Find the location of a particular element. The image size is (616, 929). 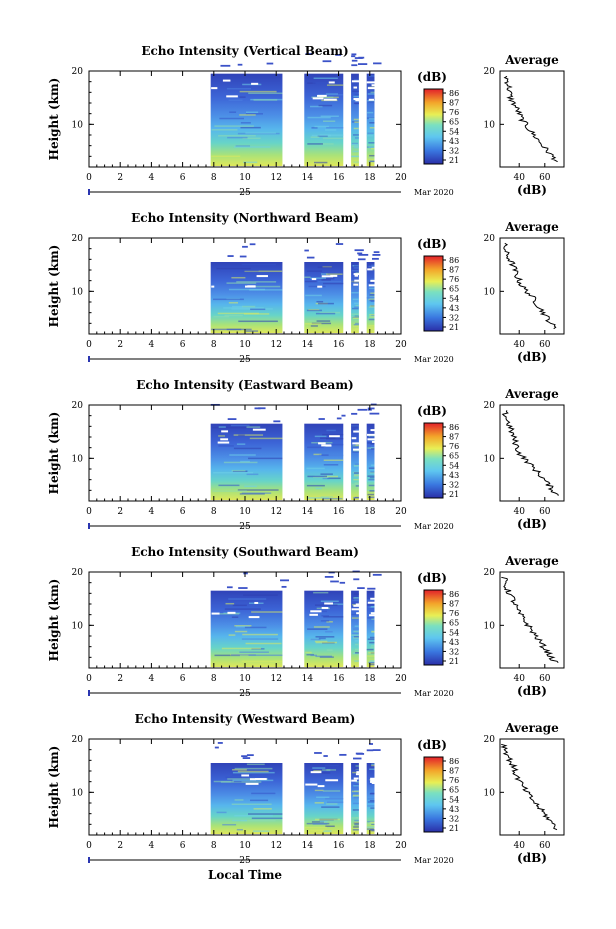

x-tick-label: 2 is located at coordinates (120, 512).